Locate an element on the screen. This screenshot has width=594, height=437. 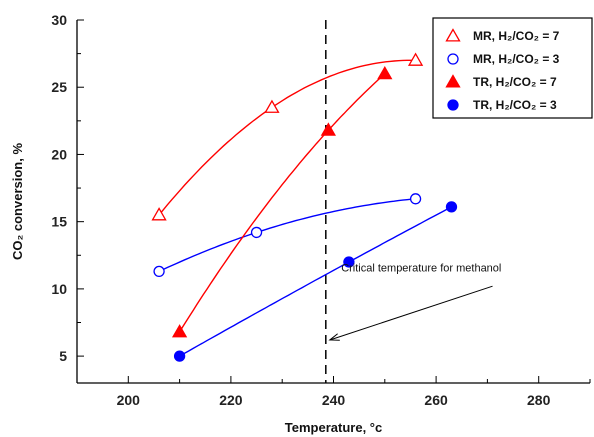
y-tick-label: 15 is located at coordinates (59, 222).